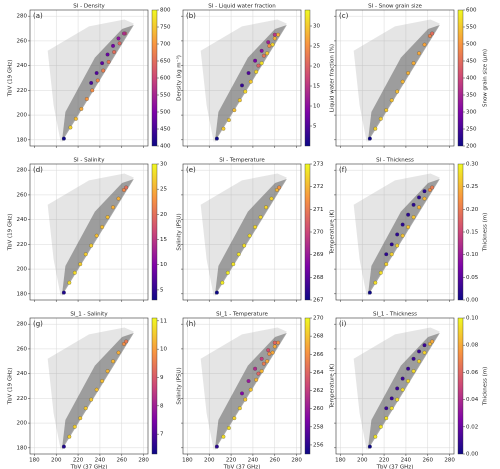 This screenshot has width=500, height=469. I want to click on colorbar-label: Salinity (PSU), so click(180, 231).